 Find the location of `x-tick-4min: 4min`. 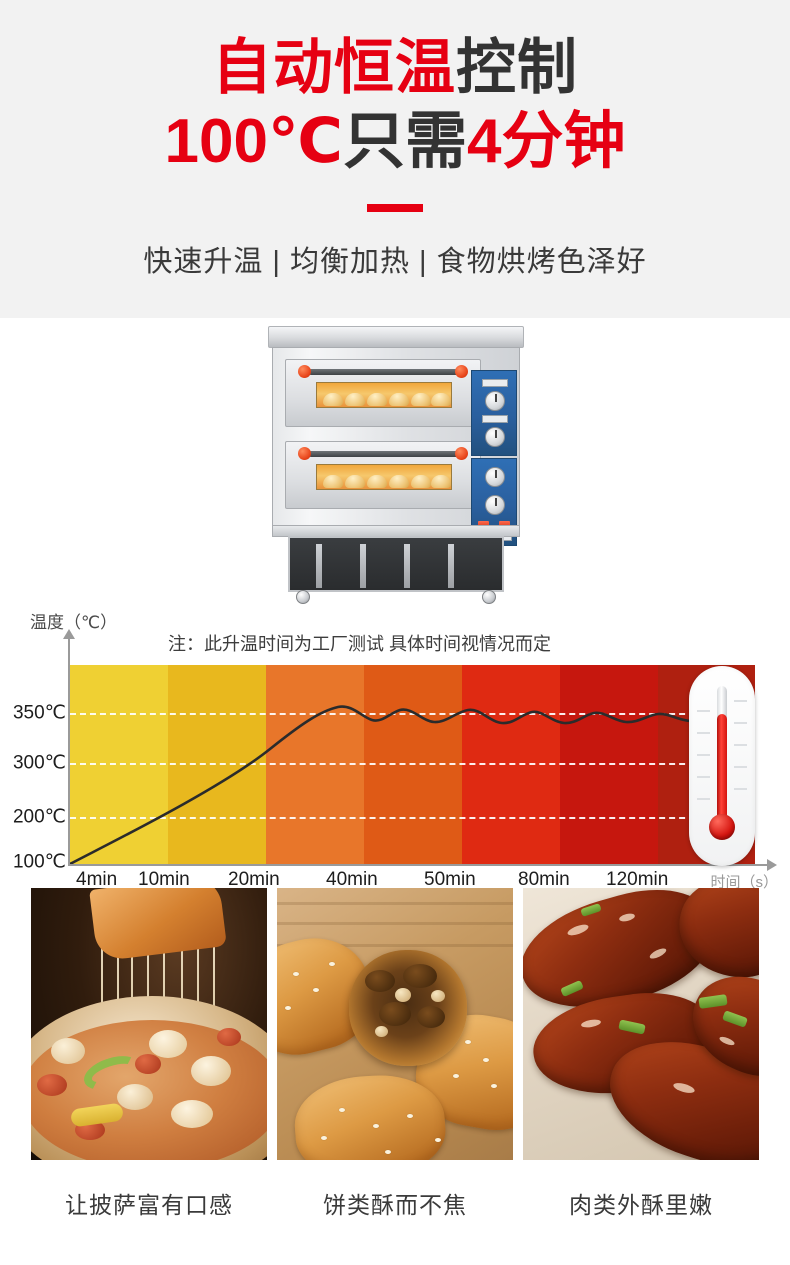

x-tick-4min: 4min is located at coordinates (97, 879).